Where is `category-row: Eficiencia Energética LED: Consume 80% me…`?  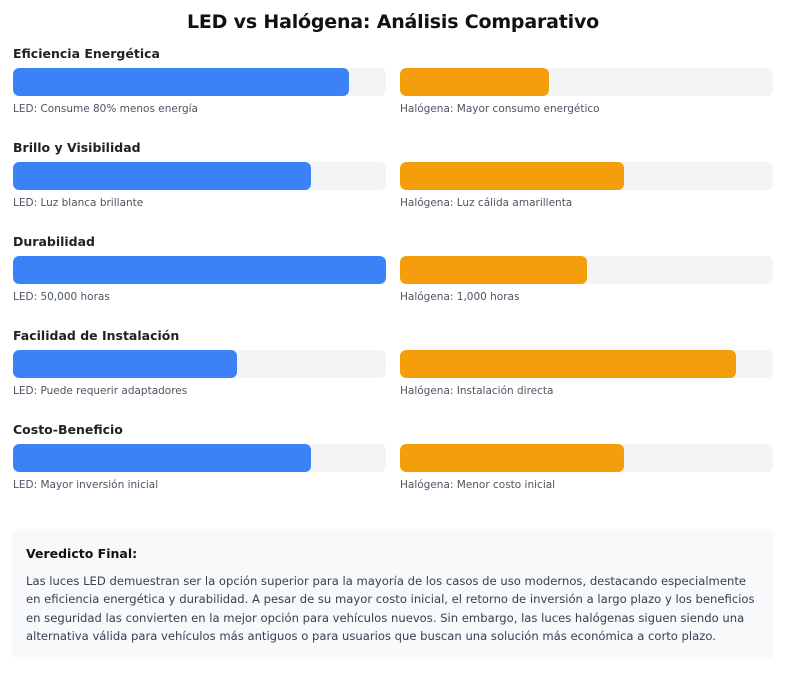 category-row: Eficiencia Energética LED: Consume 80% me… is located at coordinates (393, 87).